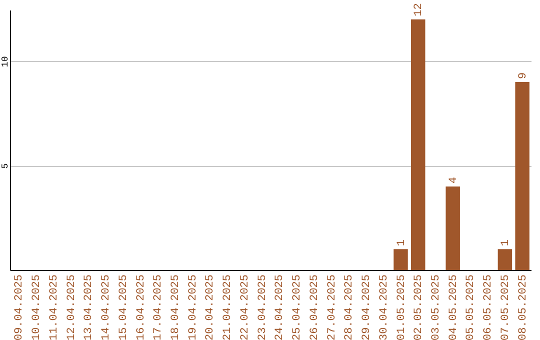  What do you see at coordinates (228, 307) in the screenshot?
I see `x-tick-label: 21.04.2025` at bounding box center [228, 307].